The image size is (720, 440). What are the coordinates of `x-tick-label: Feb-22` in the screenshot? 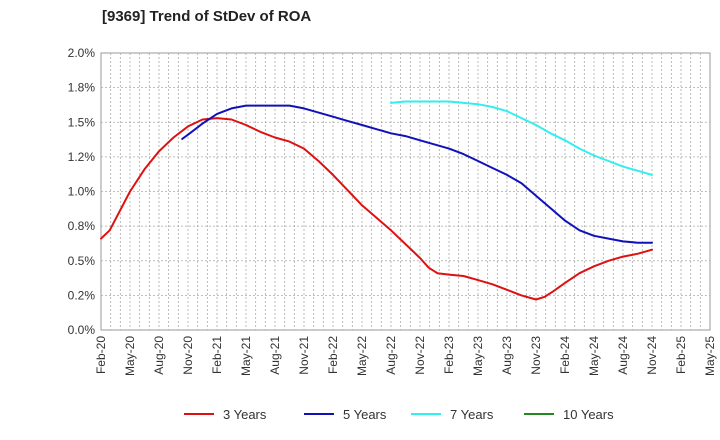 It's located at (333, 355).